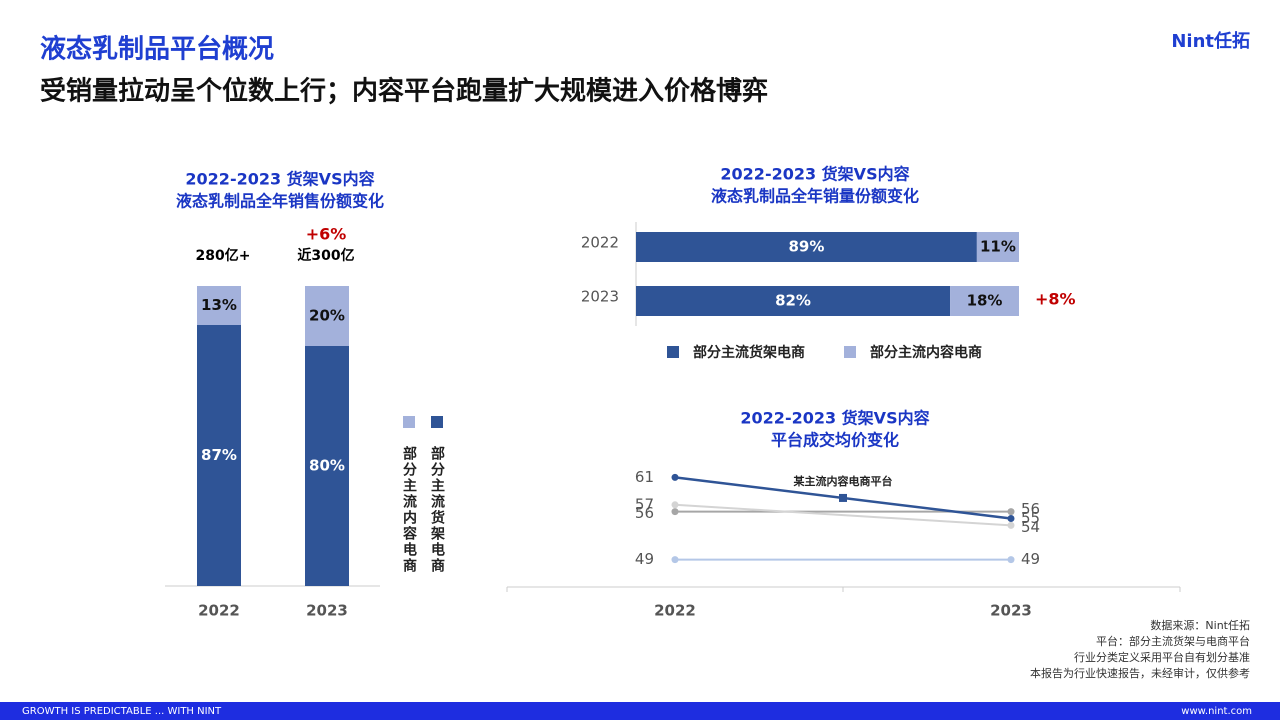  I want to click on y-tick-label: 2023, so click(600, 297).